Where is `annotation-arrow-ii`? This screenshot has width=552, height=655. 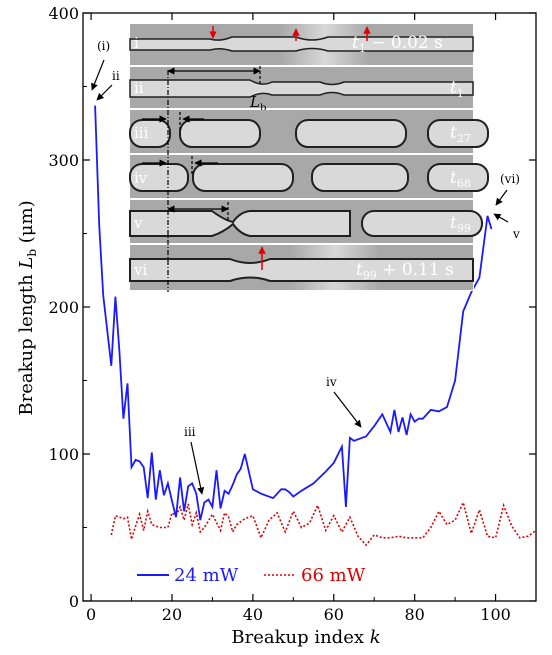
annotation-arrow-ii is located at coordinates (104, 92).